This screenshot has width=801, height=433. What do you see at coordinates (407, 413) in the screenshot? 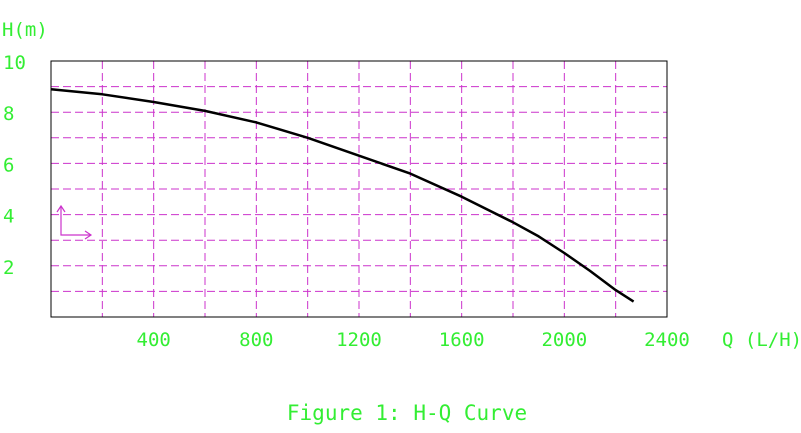
I see `figure-caption: Figure 1: H-Q Curve` at bounding box center [407, 413].